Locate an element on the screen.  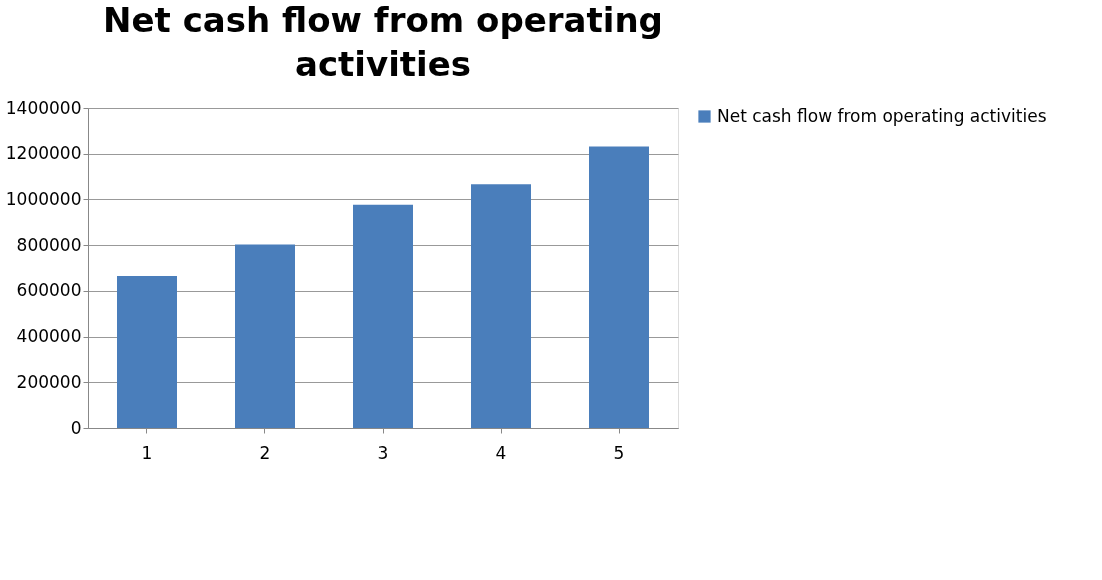
y-tick-label: 0 is located at coordinates (76, 427).